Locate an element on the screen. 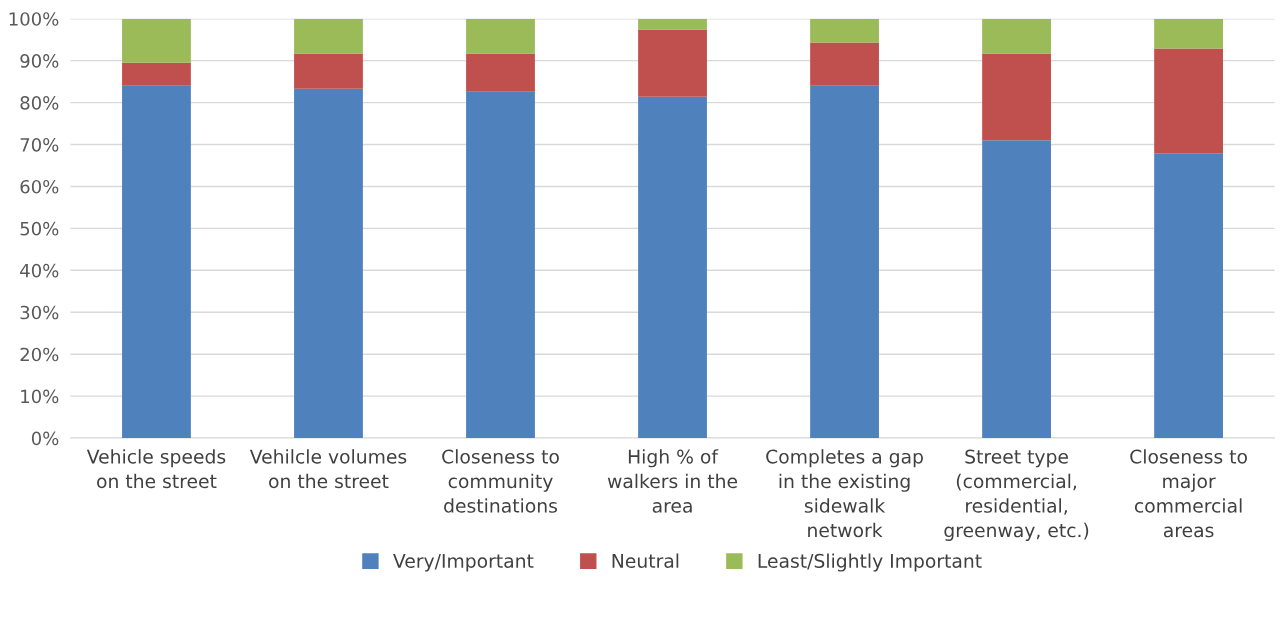 The image size is (1281, 624). x-tick-label: Closeness to community destinations is located at coordinates (500, 481).